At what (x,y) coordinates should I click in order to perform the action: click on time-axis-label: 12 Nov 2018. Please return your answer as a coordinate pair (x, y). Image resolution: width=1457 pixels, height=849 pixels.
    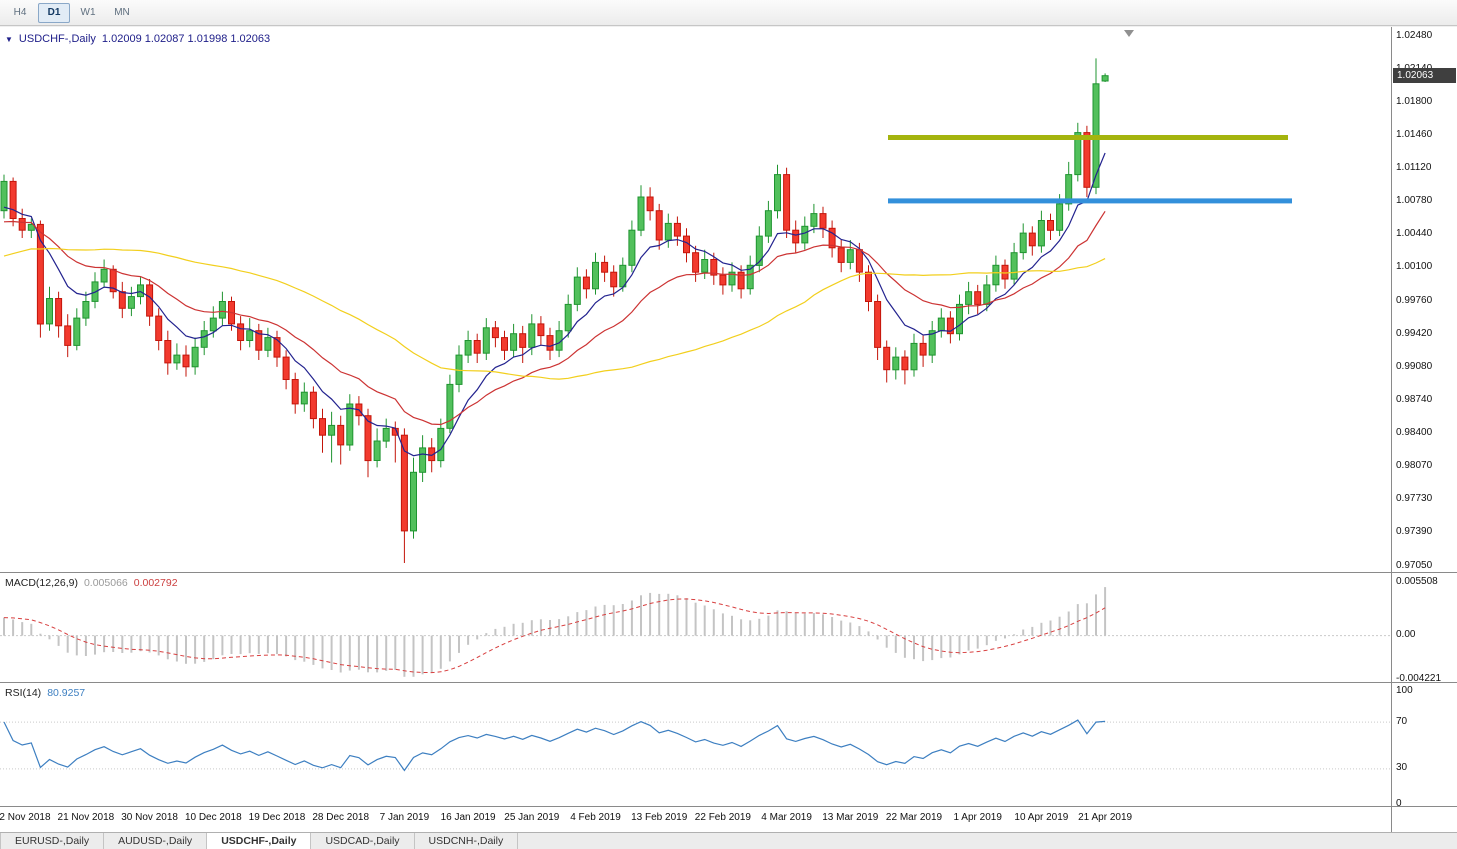
    Looking at the image, I should click on (25, 817).